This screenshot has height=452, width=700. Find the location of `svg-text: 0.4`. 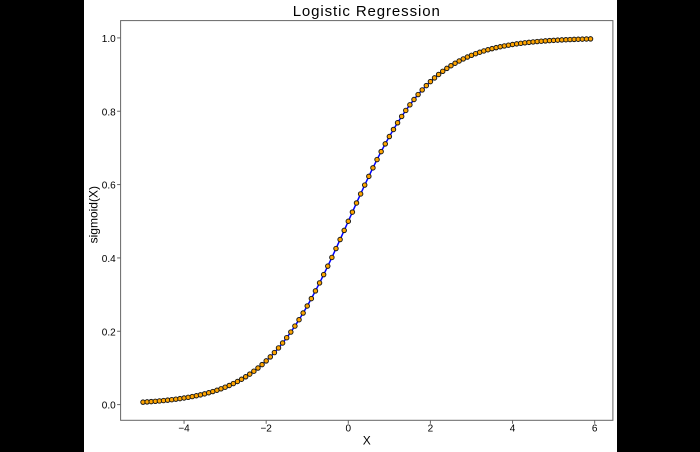

svg-text: 0.4 is located at coordinates (109, 259).